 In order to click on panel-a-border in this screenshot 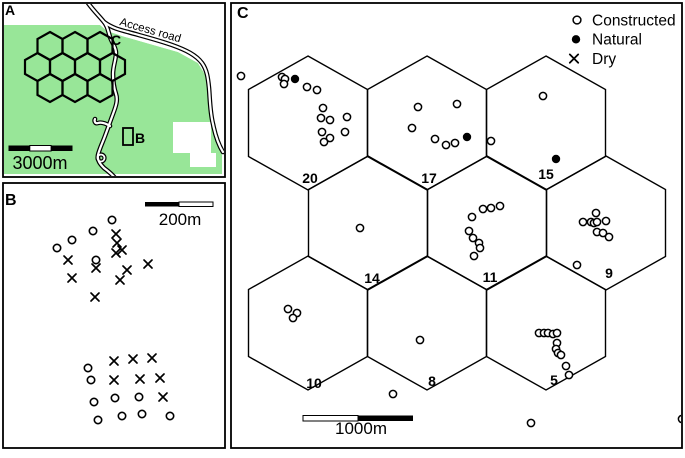, I will do `click(114, 90)`.